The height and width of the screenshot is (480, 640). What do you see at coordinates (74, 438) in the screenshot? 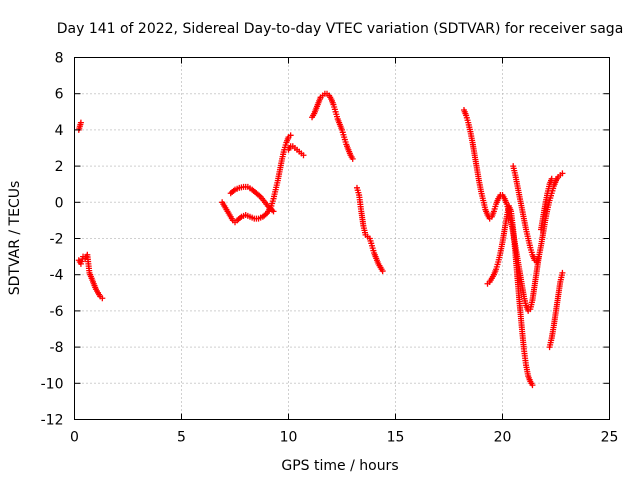
I see `x-tick-label: 0` at bounding box center [74, 438].